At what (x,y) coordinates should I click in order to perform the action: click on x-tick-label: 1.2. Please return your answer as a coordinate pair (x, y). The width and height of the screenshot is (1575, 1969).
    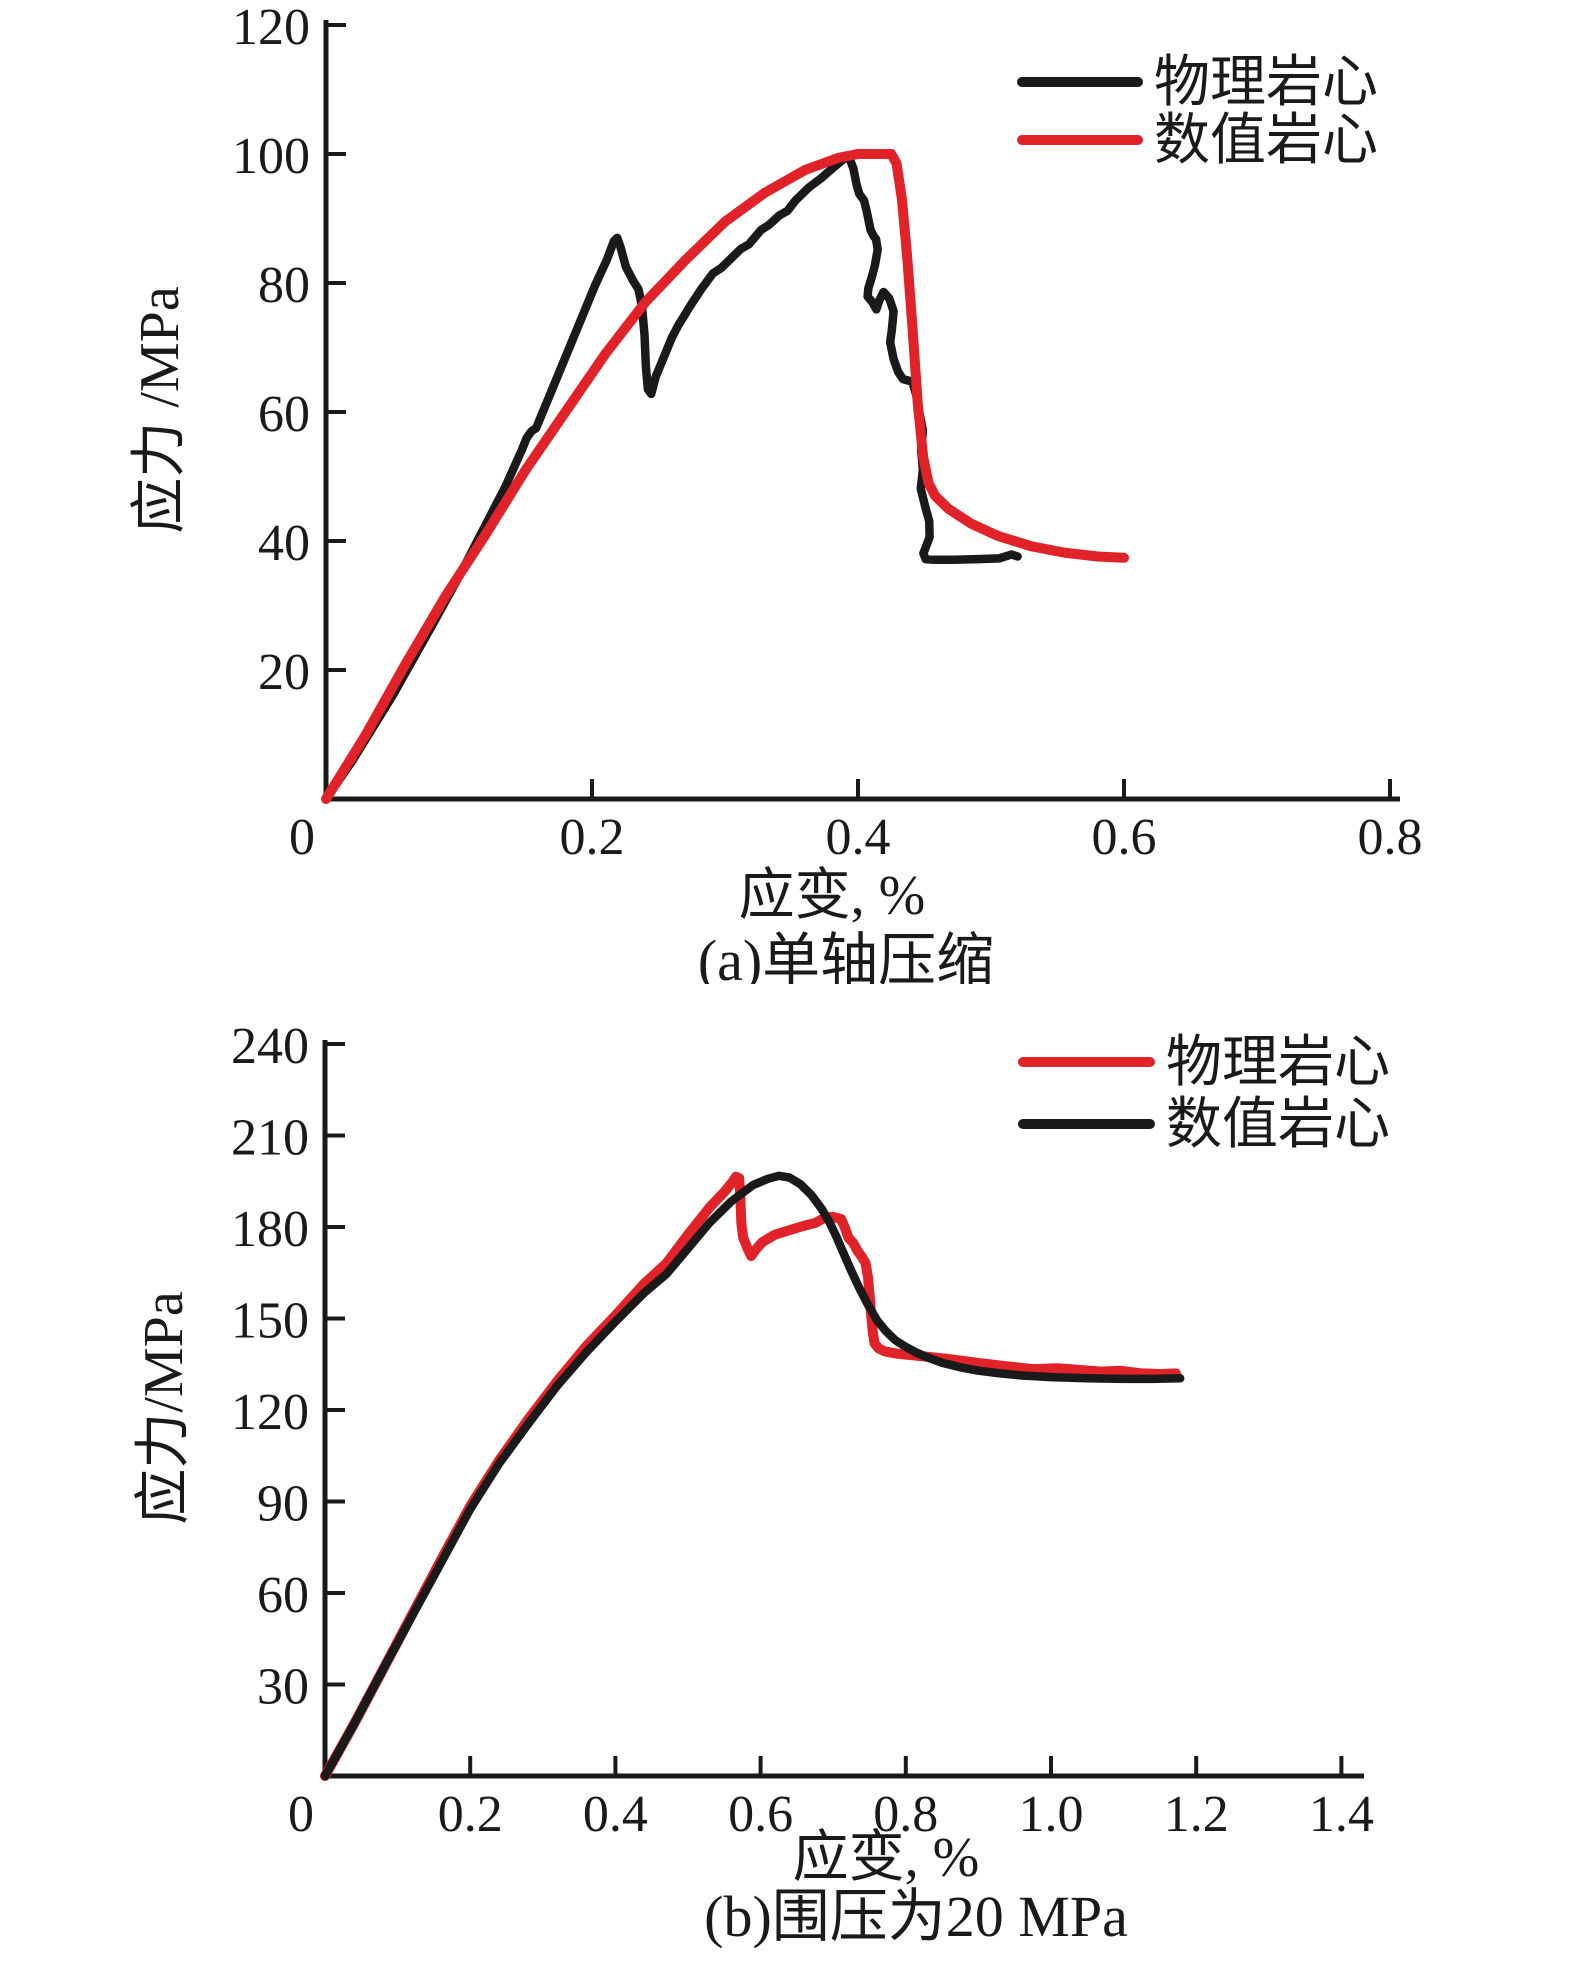
    Looking at the image, I should click on (1196, 1814).